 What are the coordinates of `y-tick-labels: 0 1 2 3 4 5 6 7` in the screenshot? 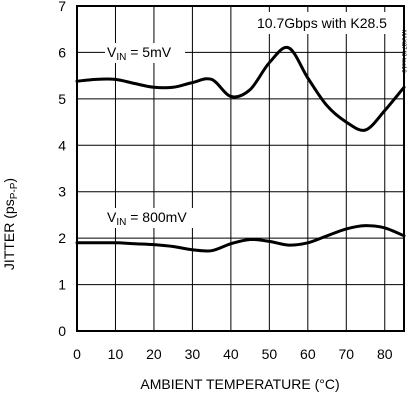 It's located at (62, 169).